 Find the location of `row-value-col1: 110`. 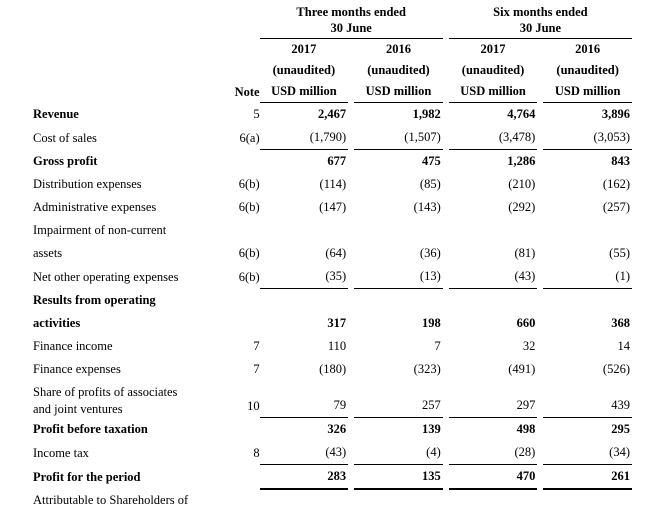

row-value-col1: 110 is located at coordinates (337, 345).